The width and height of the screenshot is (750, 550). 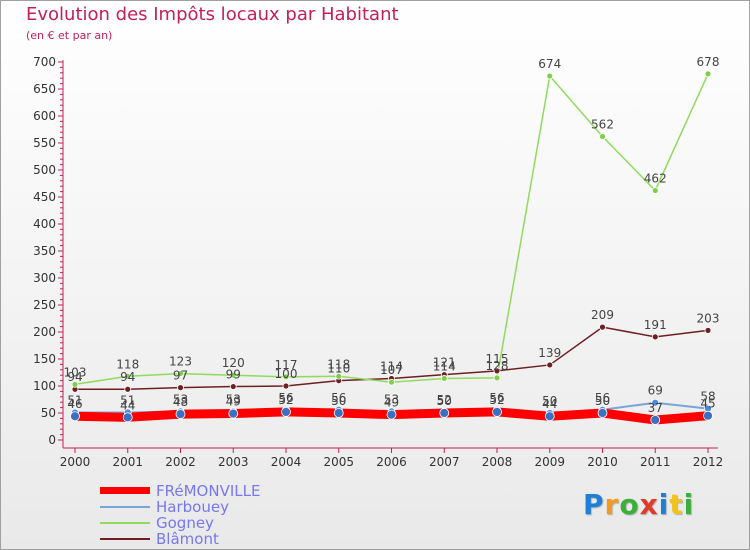 What do you see at coordinates (44, 332) in the screenshot?
I see `y-tick-label: 200` at bounding box center [44, 332].